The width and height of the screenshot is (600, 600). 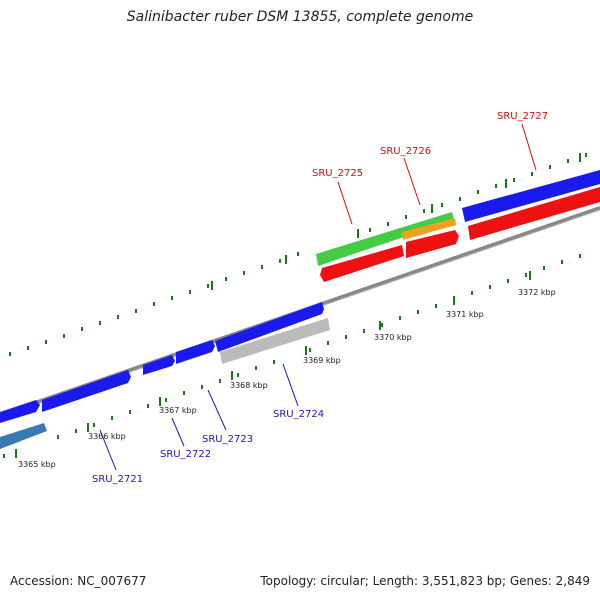 I want to click on cds-forward-sru2727, so click(x=531, y=196).